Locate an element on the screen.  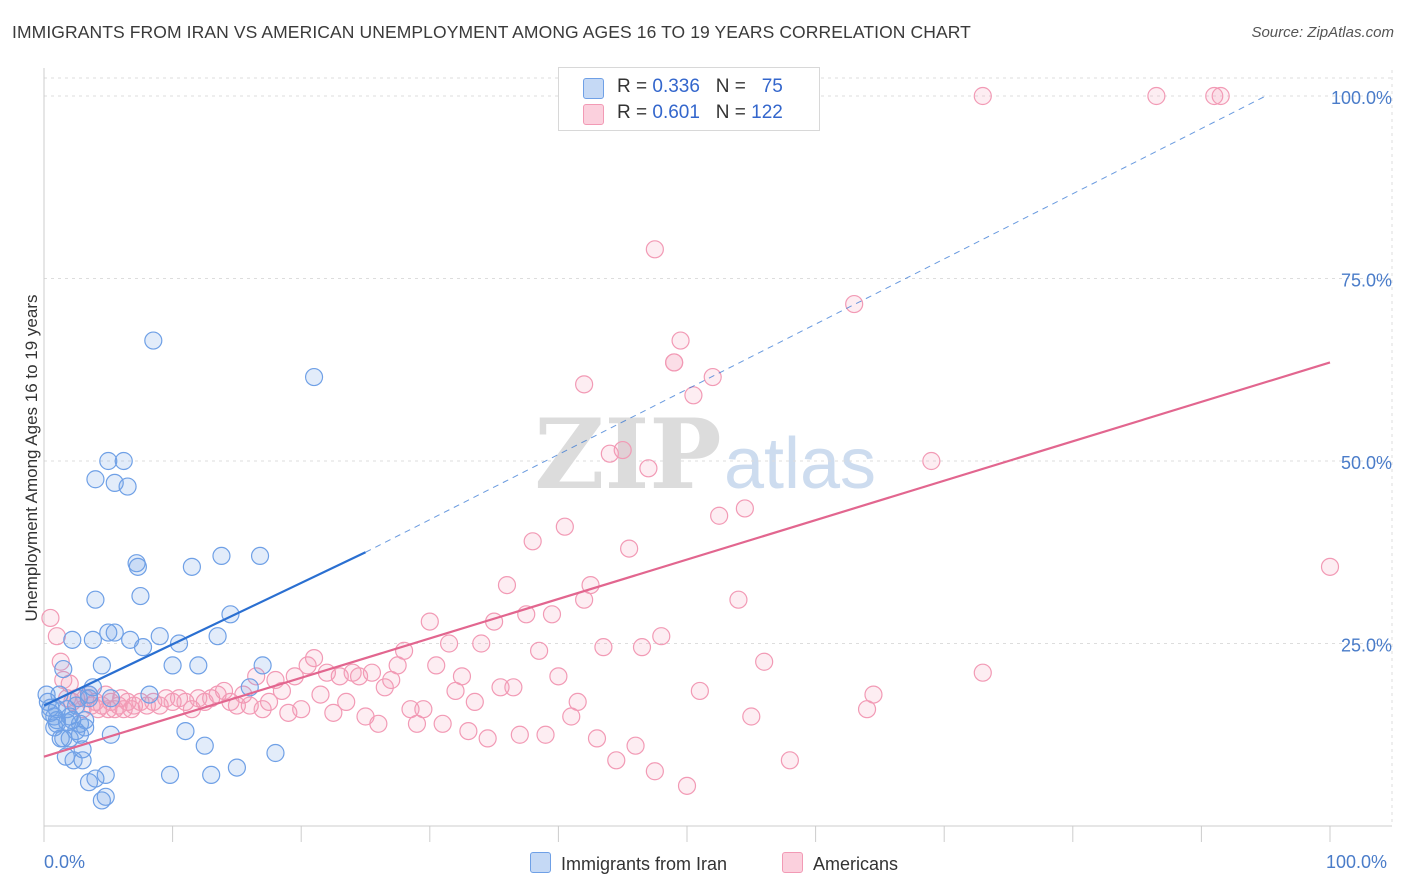
bottom-legend-iran: Immigrants from Iran is located at coordinates (628, 863).